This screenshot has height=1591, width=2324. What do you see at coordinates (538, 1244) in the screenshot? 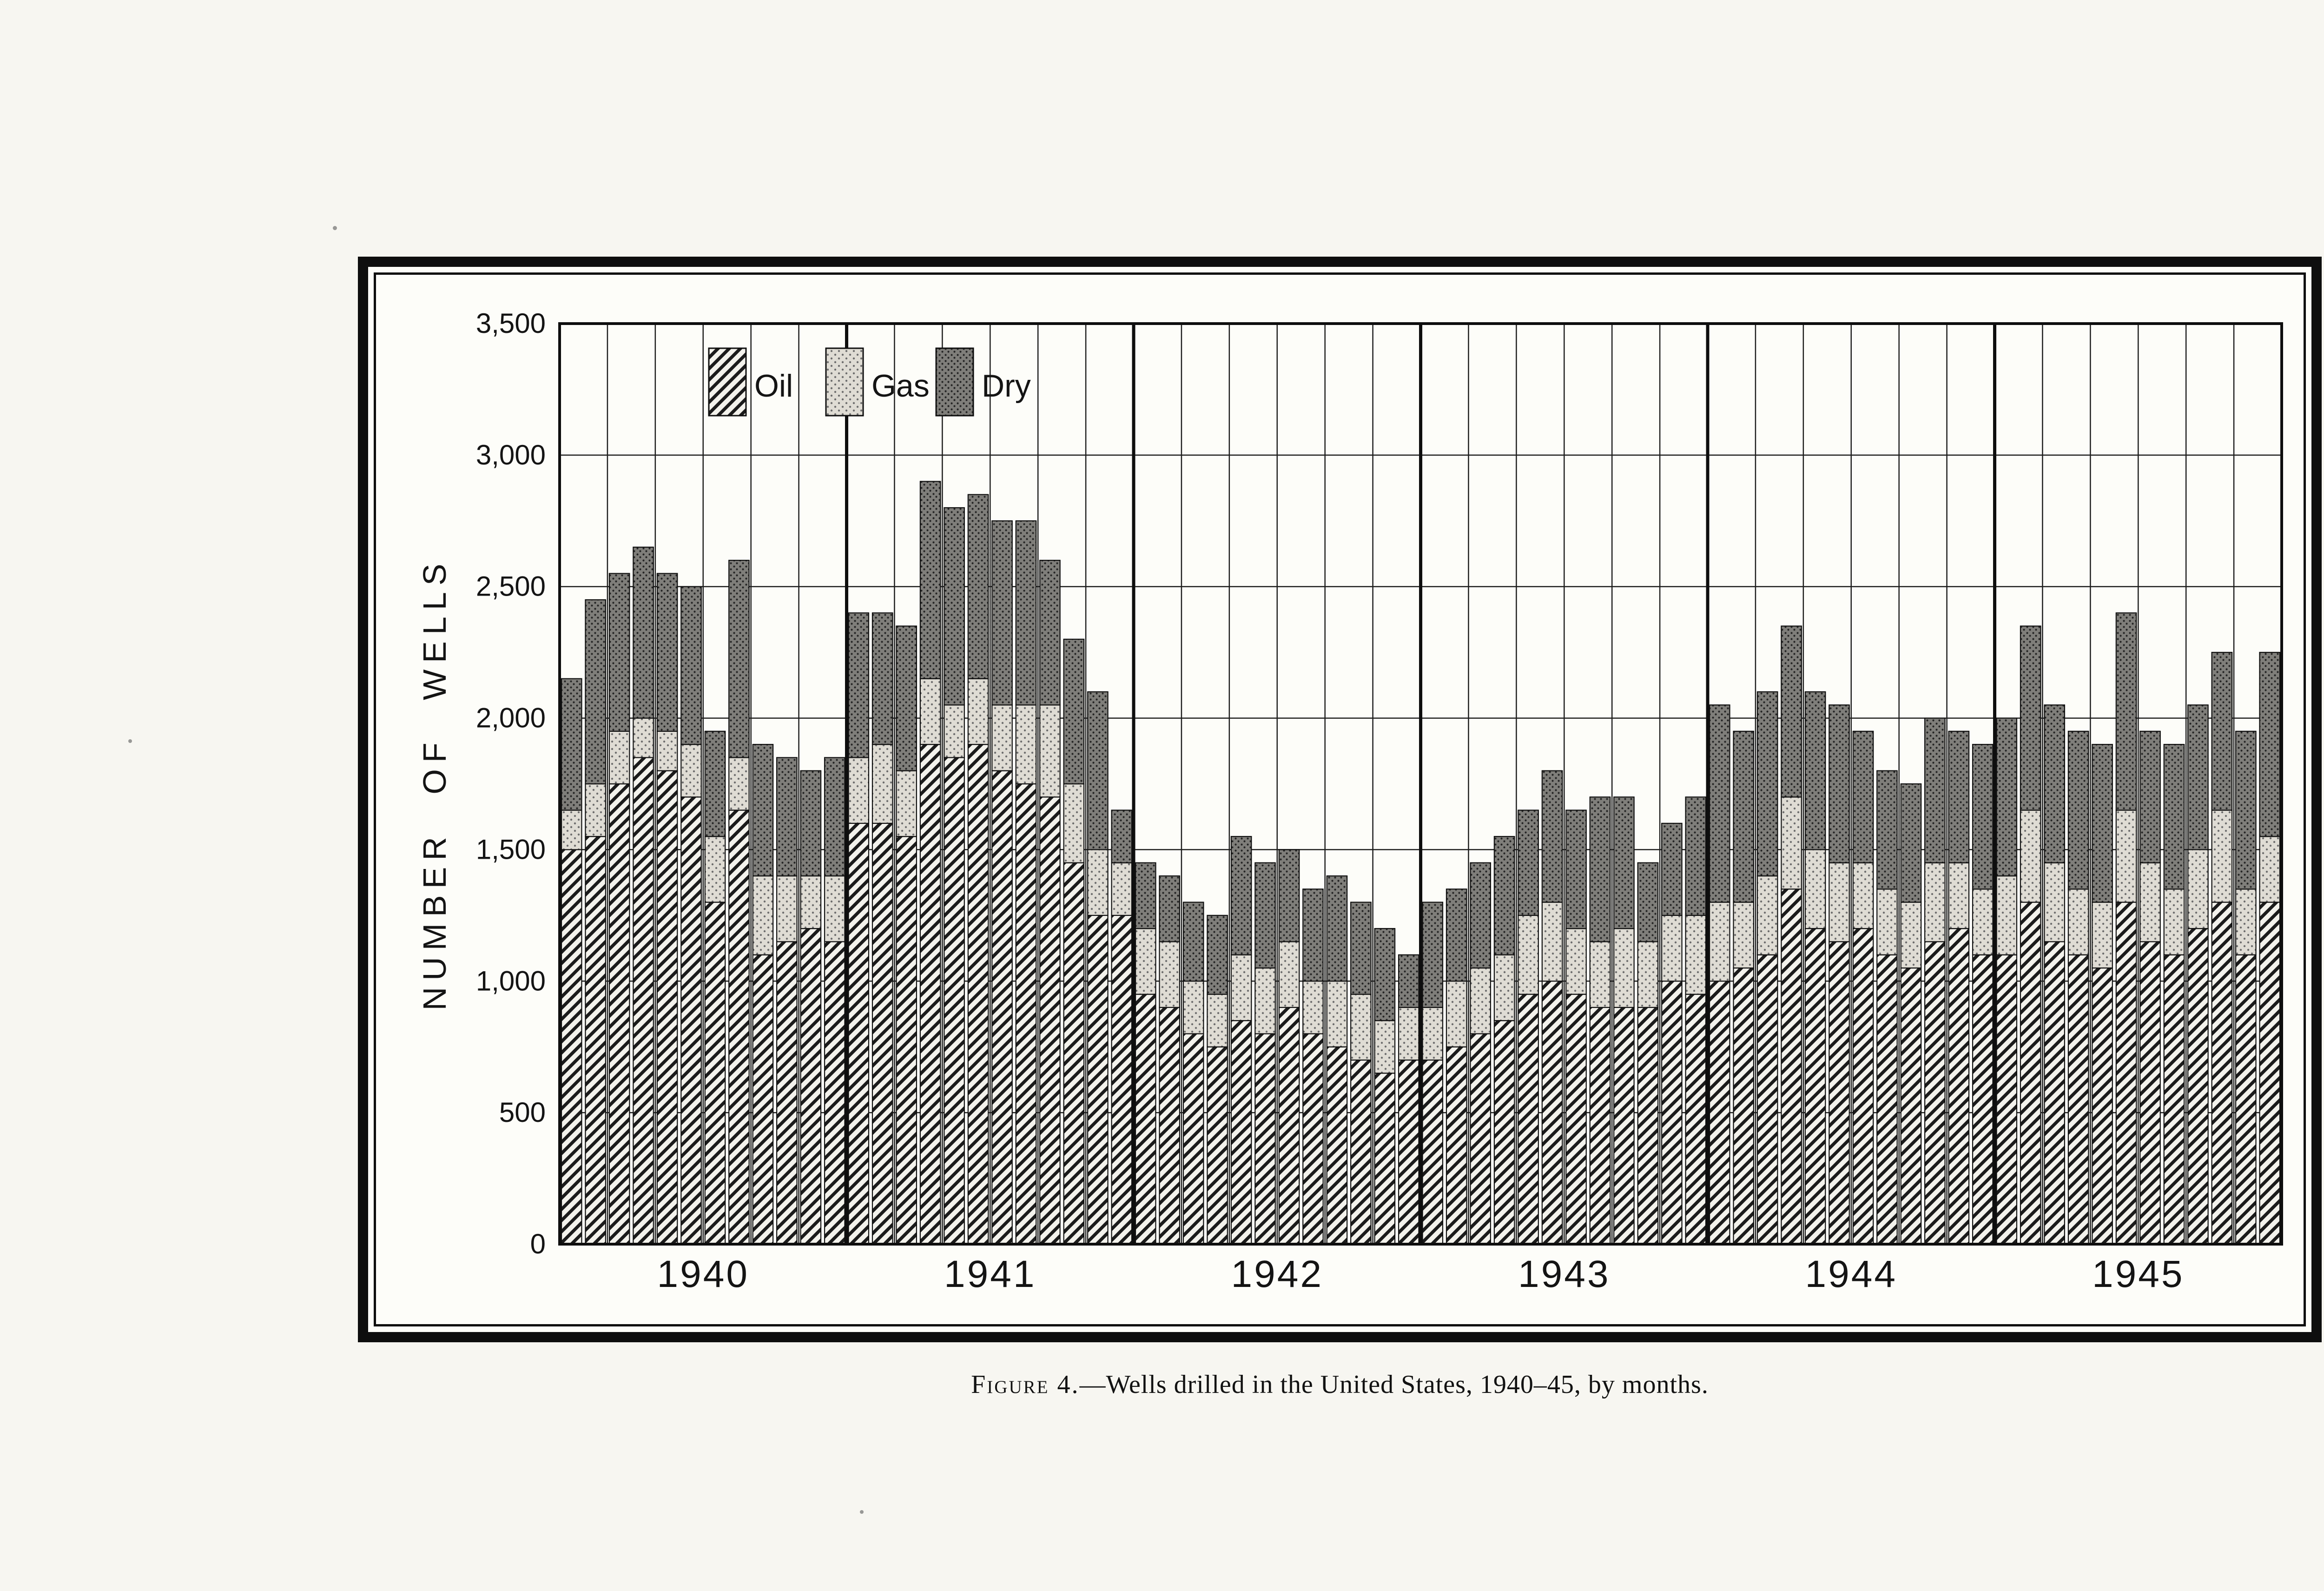
I see `y-tick-label: 0` at bounding box center [538, 1244].